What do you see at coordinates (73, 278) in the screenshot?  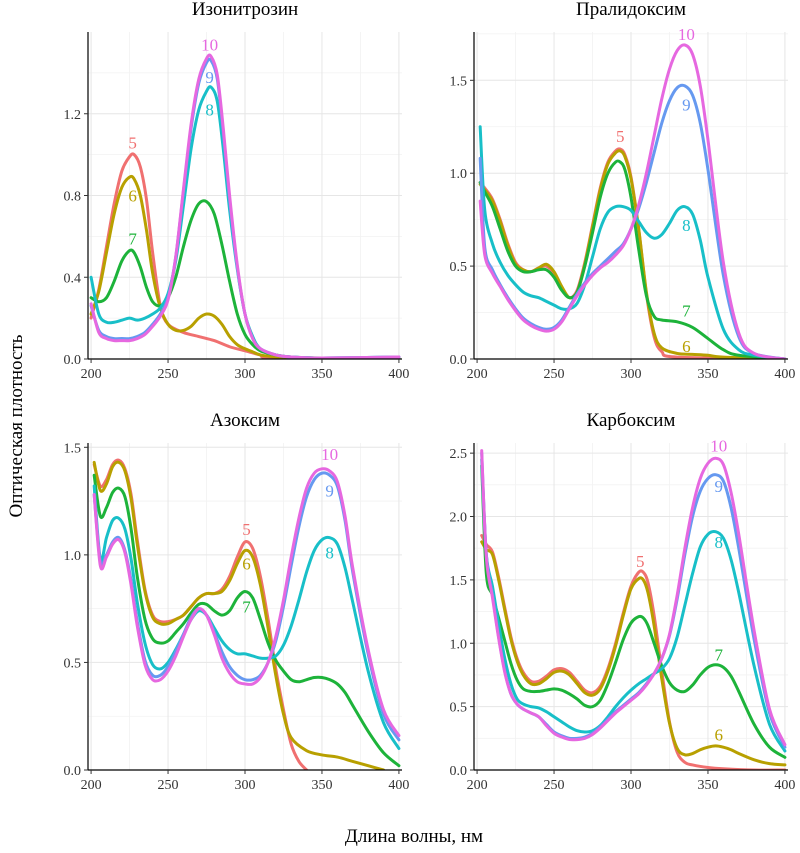 I see `y-tick-label: 0.4` at bounding box center [73, 278].